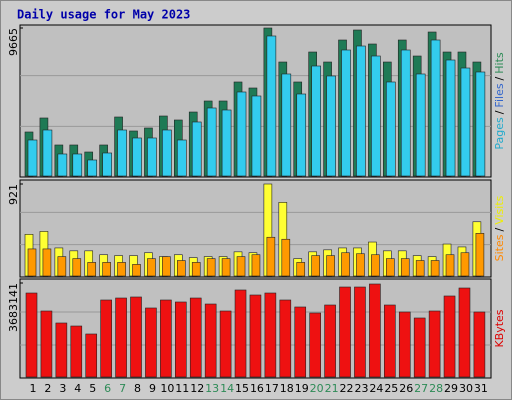  Describe the element at coordinates (103, 15) in the screenshot. I see `chart-title: Daily usage for May 2023` at that location.